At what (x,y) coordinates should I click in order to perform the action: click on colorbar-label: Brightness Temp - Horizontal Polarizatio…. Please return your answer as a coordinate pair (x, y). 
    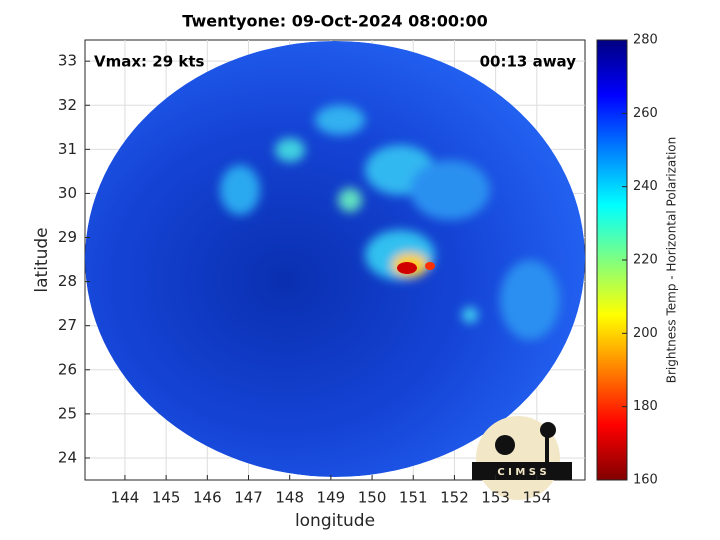
    Looking at the image, I should click on (672, 260).